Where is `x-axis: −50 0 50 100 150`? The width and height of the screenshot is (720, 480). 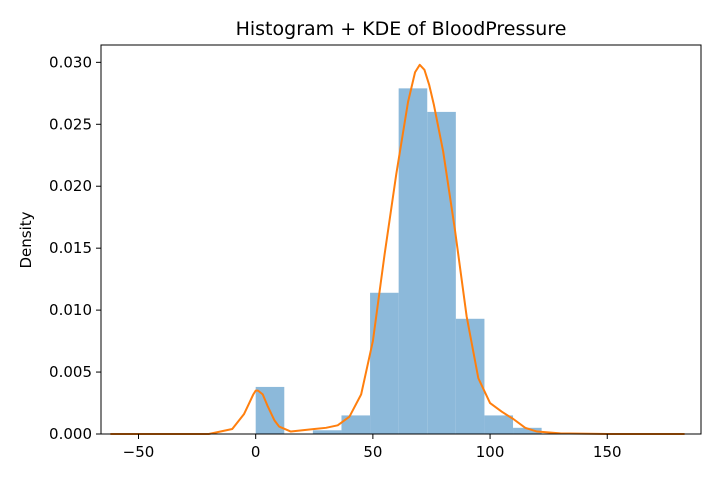 x-axis: −50 0 50 100 150 is located at coordinates (372, 447).